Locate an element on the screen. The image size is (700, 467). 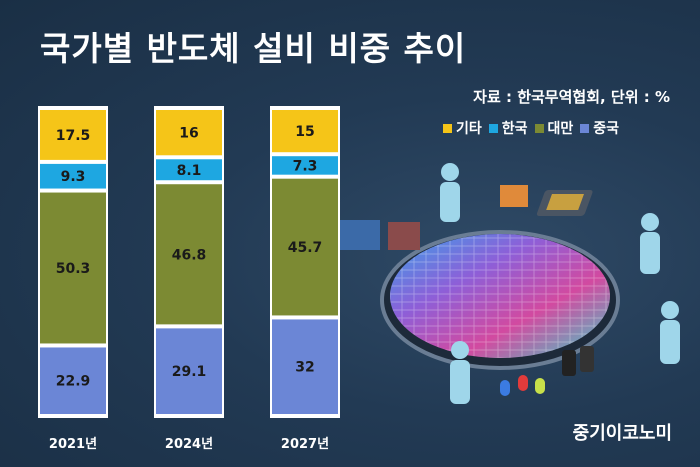
bar-segment-대만-1 is located at coordinates (189, 254).